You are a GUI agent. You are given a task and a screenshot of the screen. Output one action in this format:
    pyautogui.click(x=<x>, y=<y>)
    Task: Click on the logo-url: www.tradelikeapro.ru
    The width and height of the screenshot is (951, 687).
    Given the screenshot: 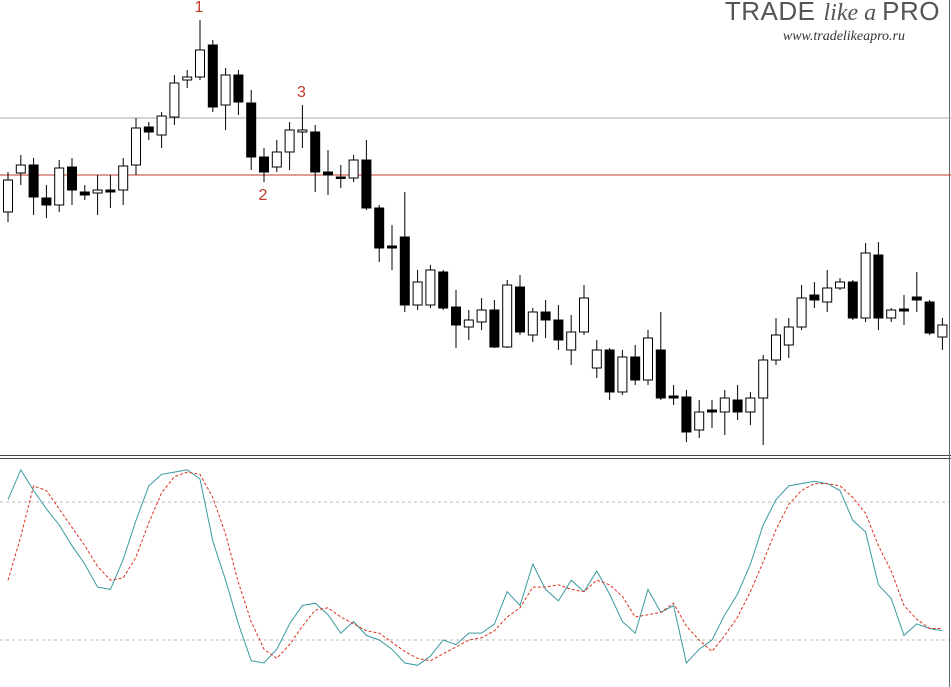 What is the action you would take?
    pyautogui.click(x=844, y=36)
    